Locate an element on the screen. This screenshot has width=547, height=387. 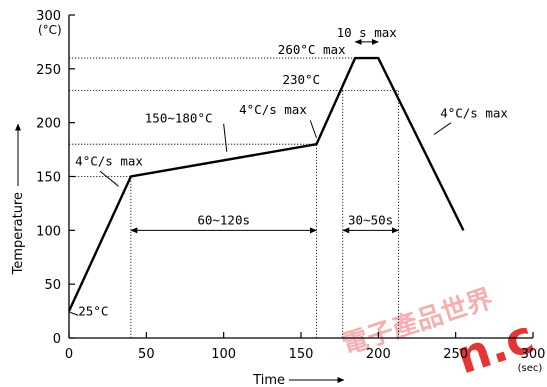
interval-label: 30~50s is located at coordinates (370, 219).